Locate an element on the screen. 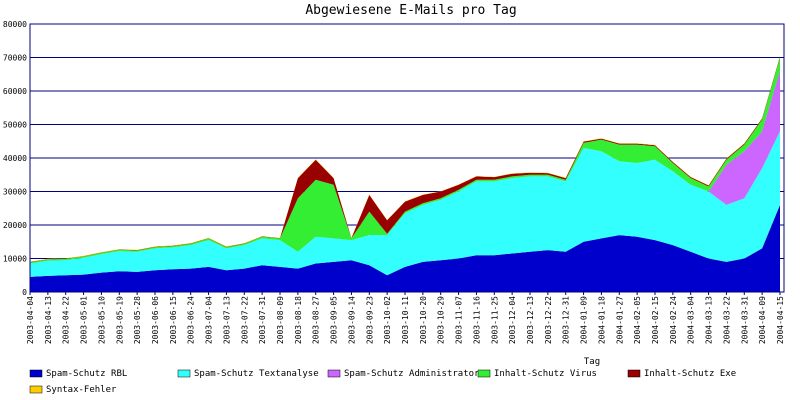 This screenshot has height=400, width=800. y-tick-label: 30000 is located at coordinates (15, 192).